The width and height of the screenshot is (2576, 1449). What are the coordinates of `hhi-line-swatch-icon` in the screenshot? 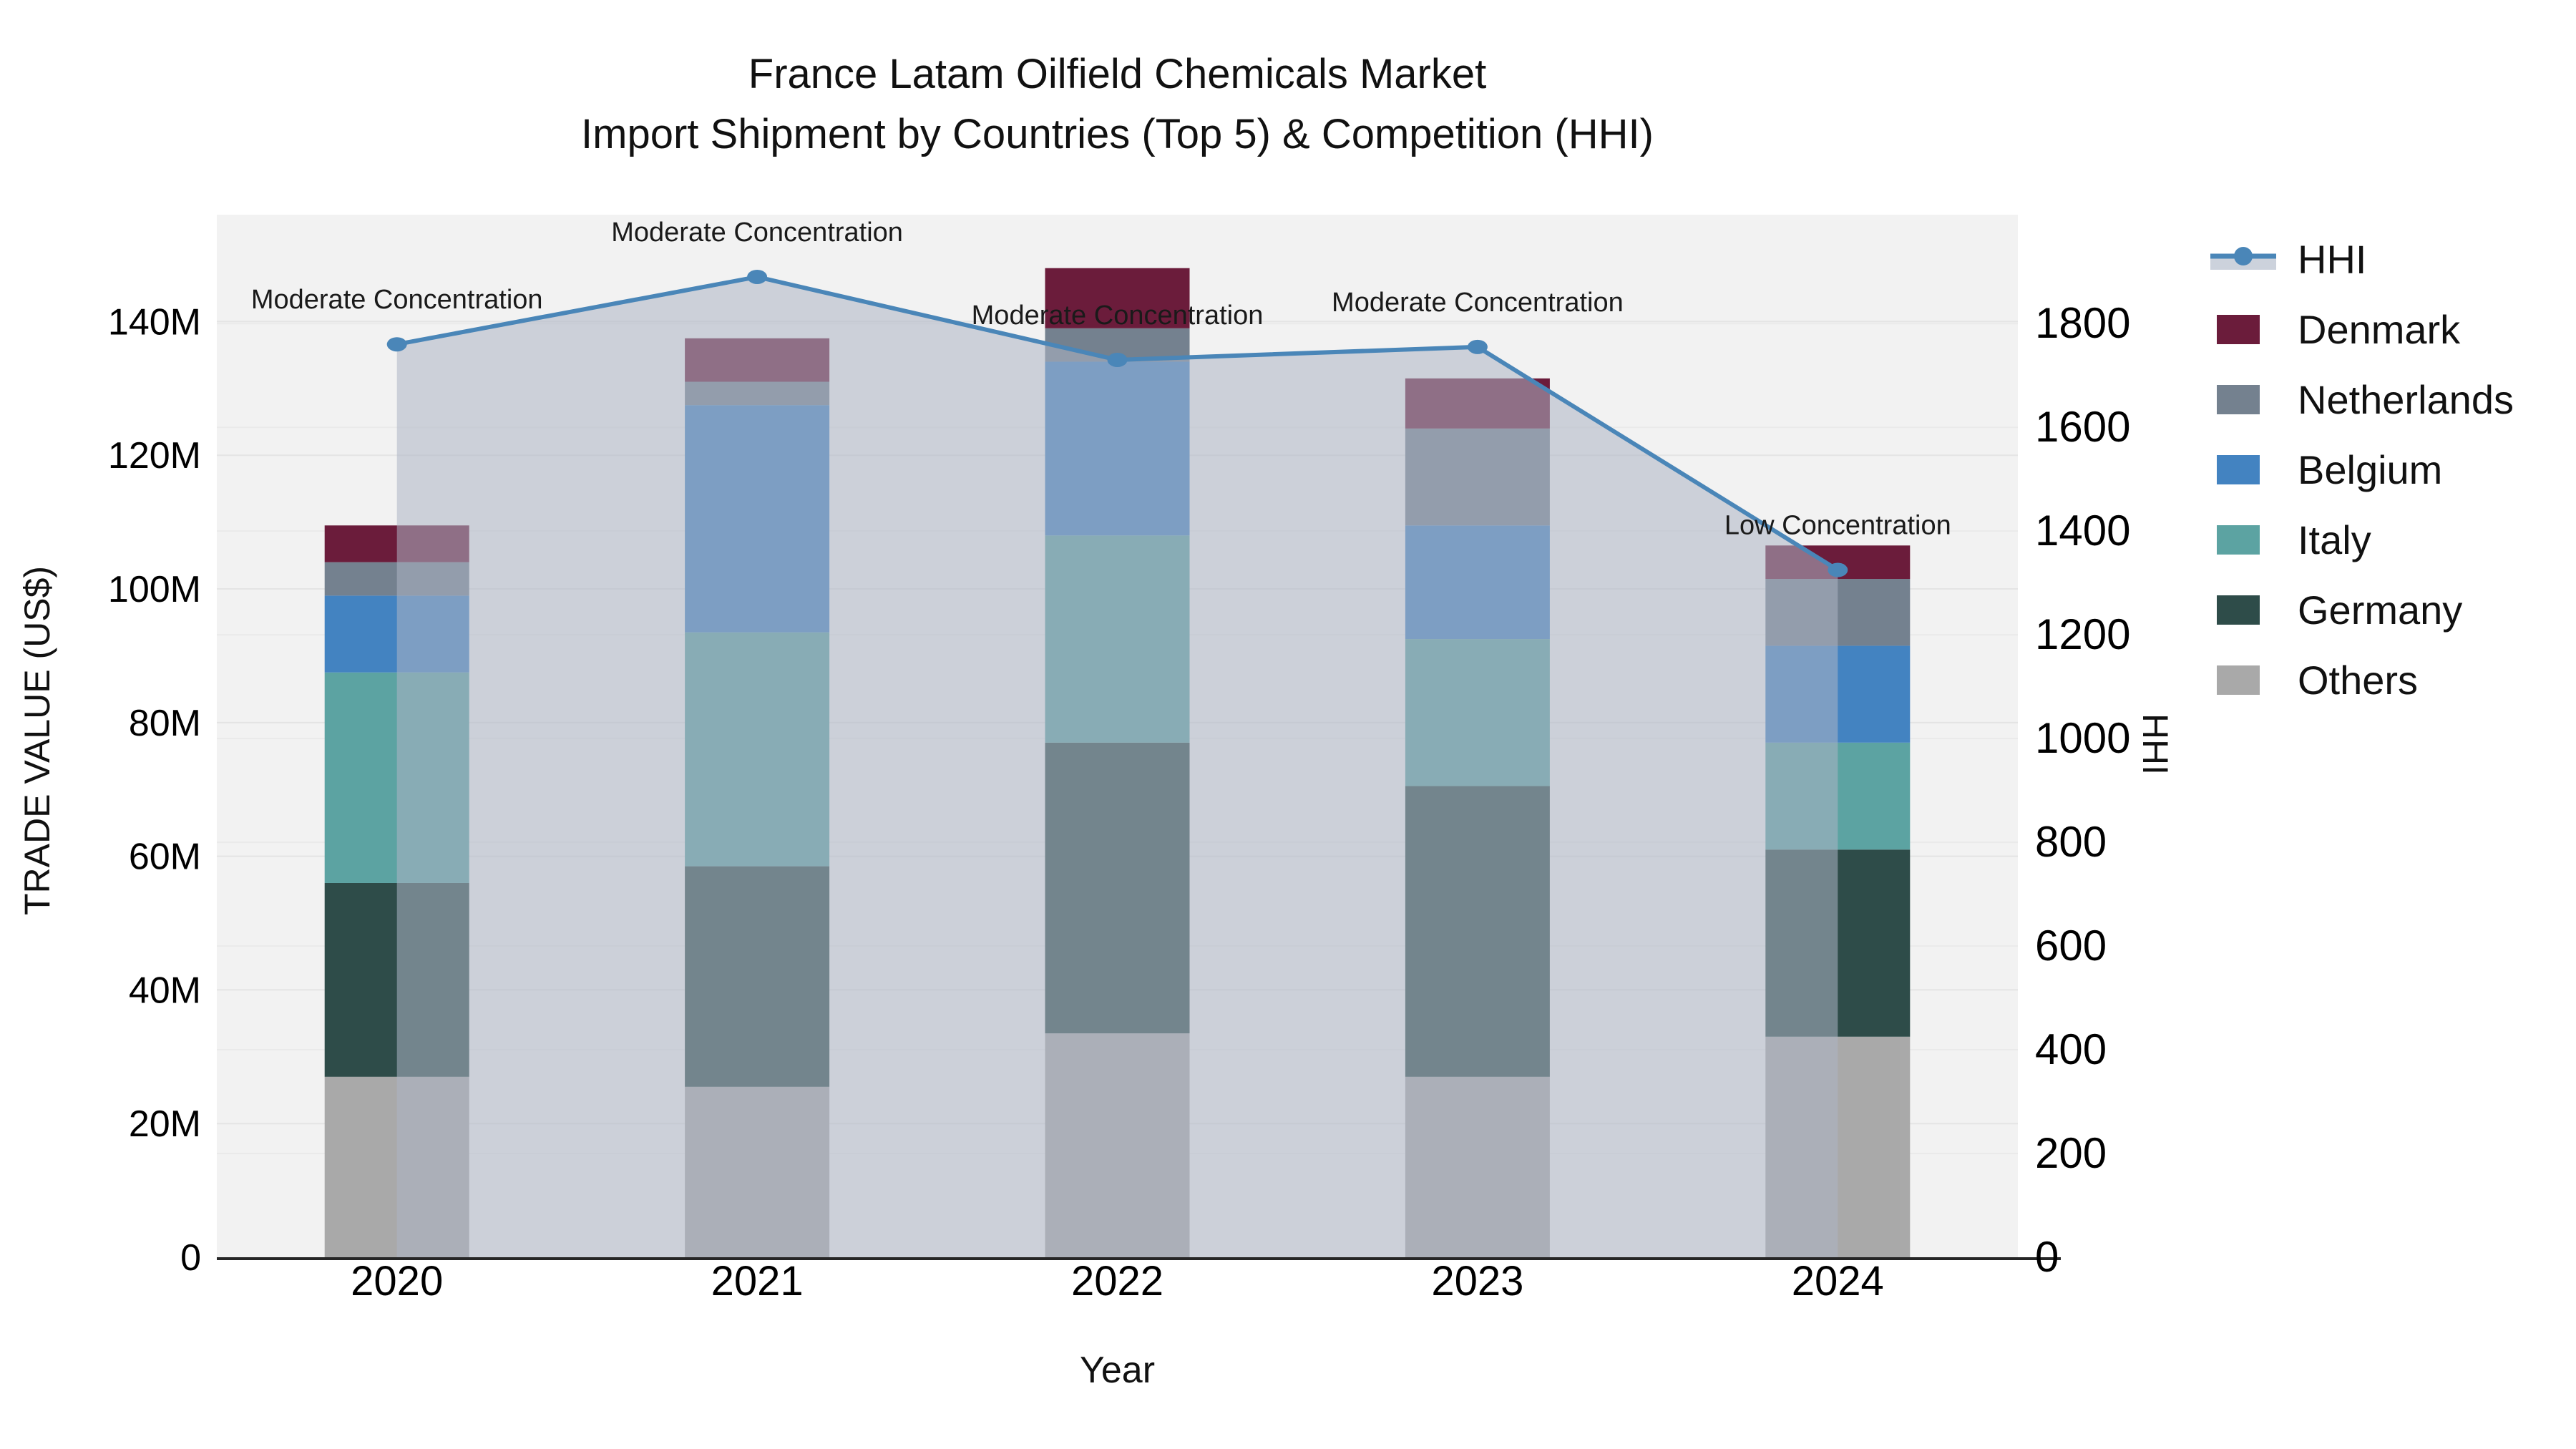 It's located at (2243, 259).